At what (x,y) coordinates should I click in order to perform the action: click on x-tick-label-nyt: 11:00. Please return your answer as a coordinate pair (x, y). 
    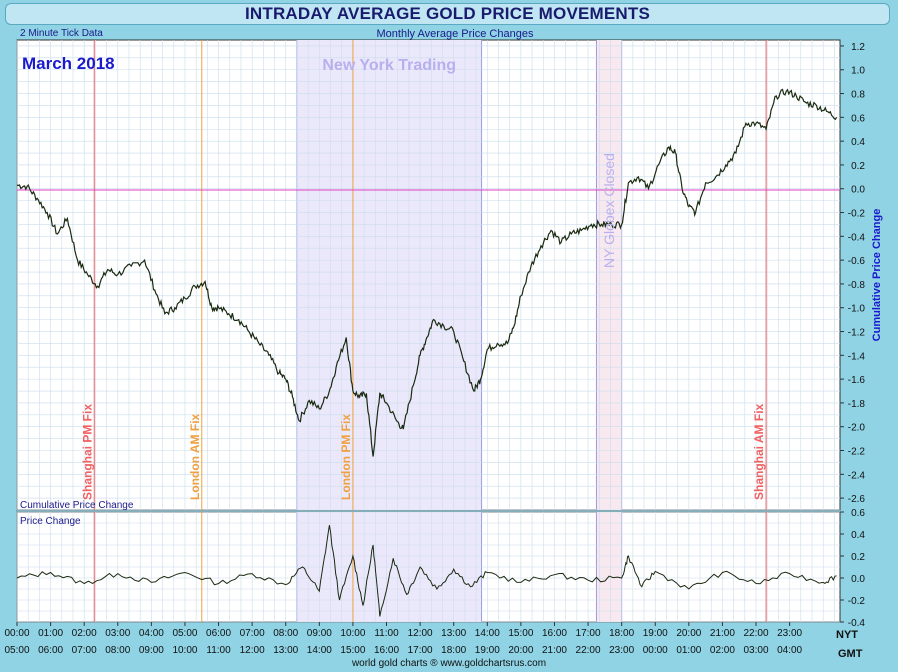
    Looking at the image, I should click on (386, 633).